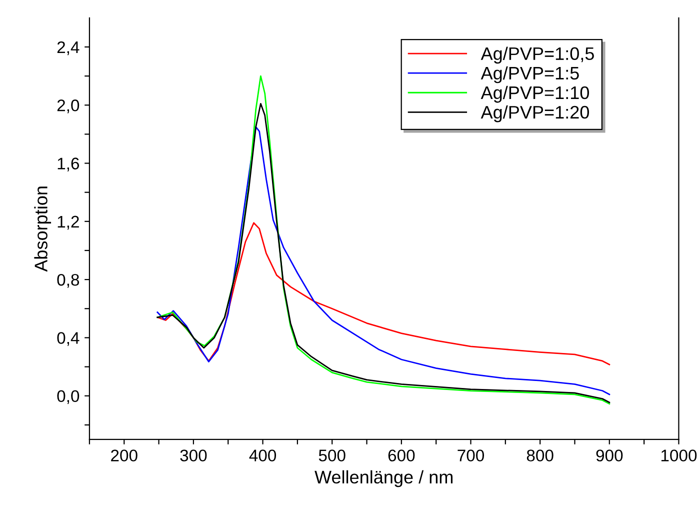 This screenshot has height=511, width=699. What do you see at coordinates (193, 456) in the screenshot?
I see `x-tick-label: 300` at bounding box center [193, 456].